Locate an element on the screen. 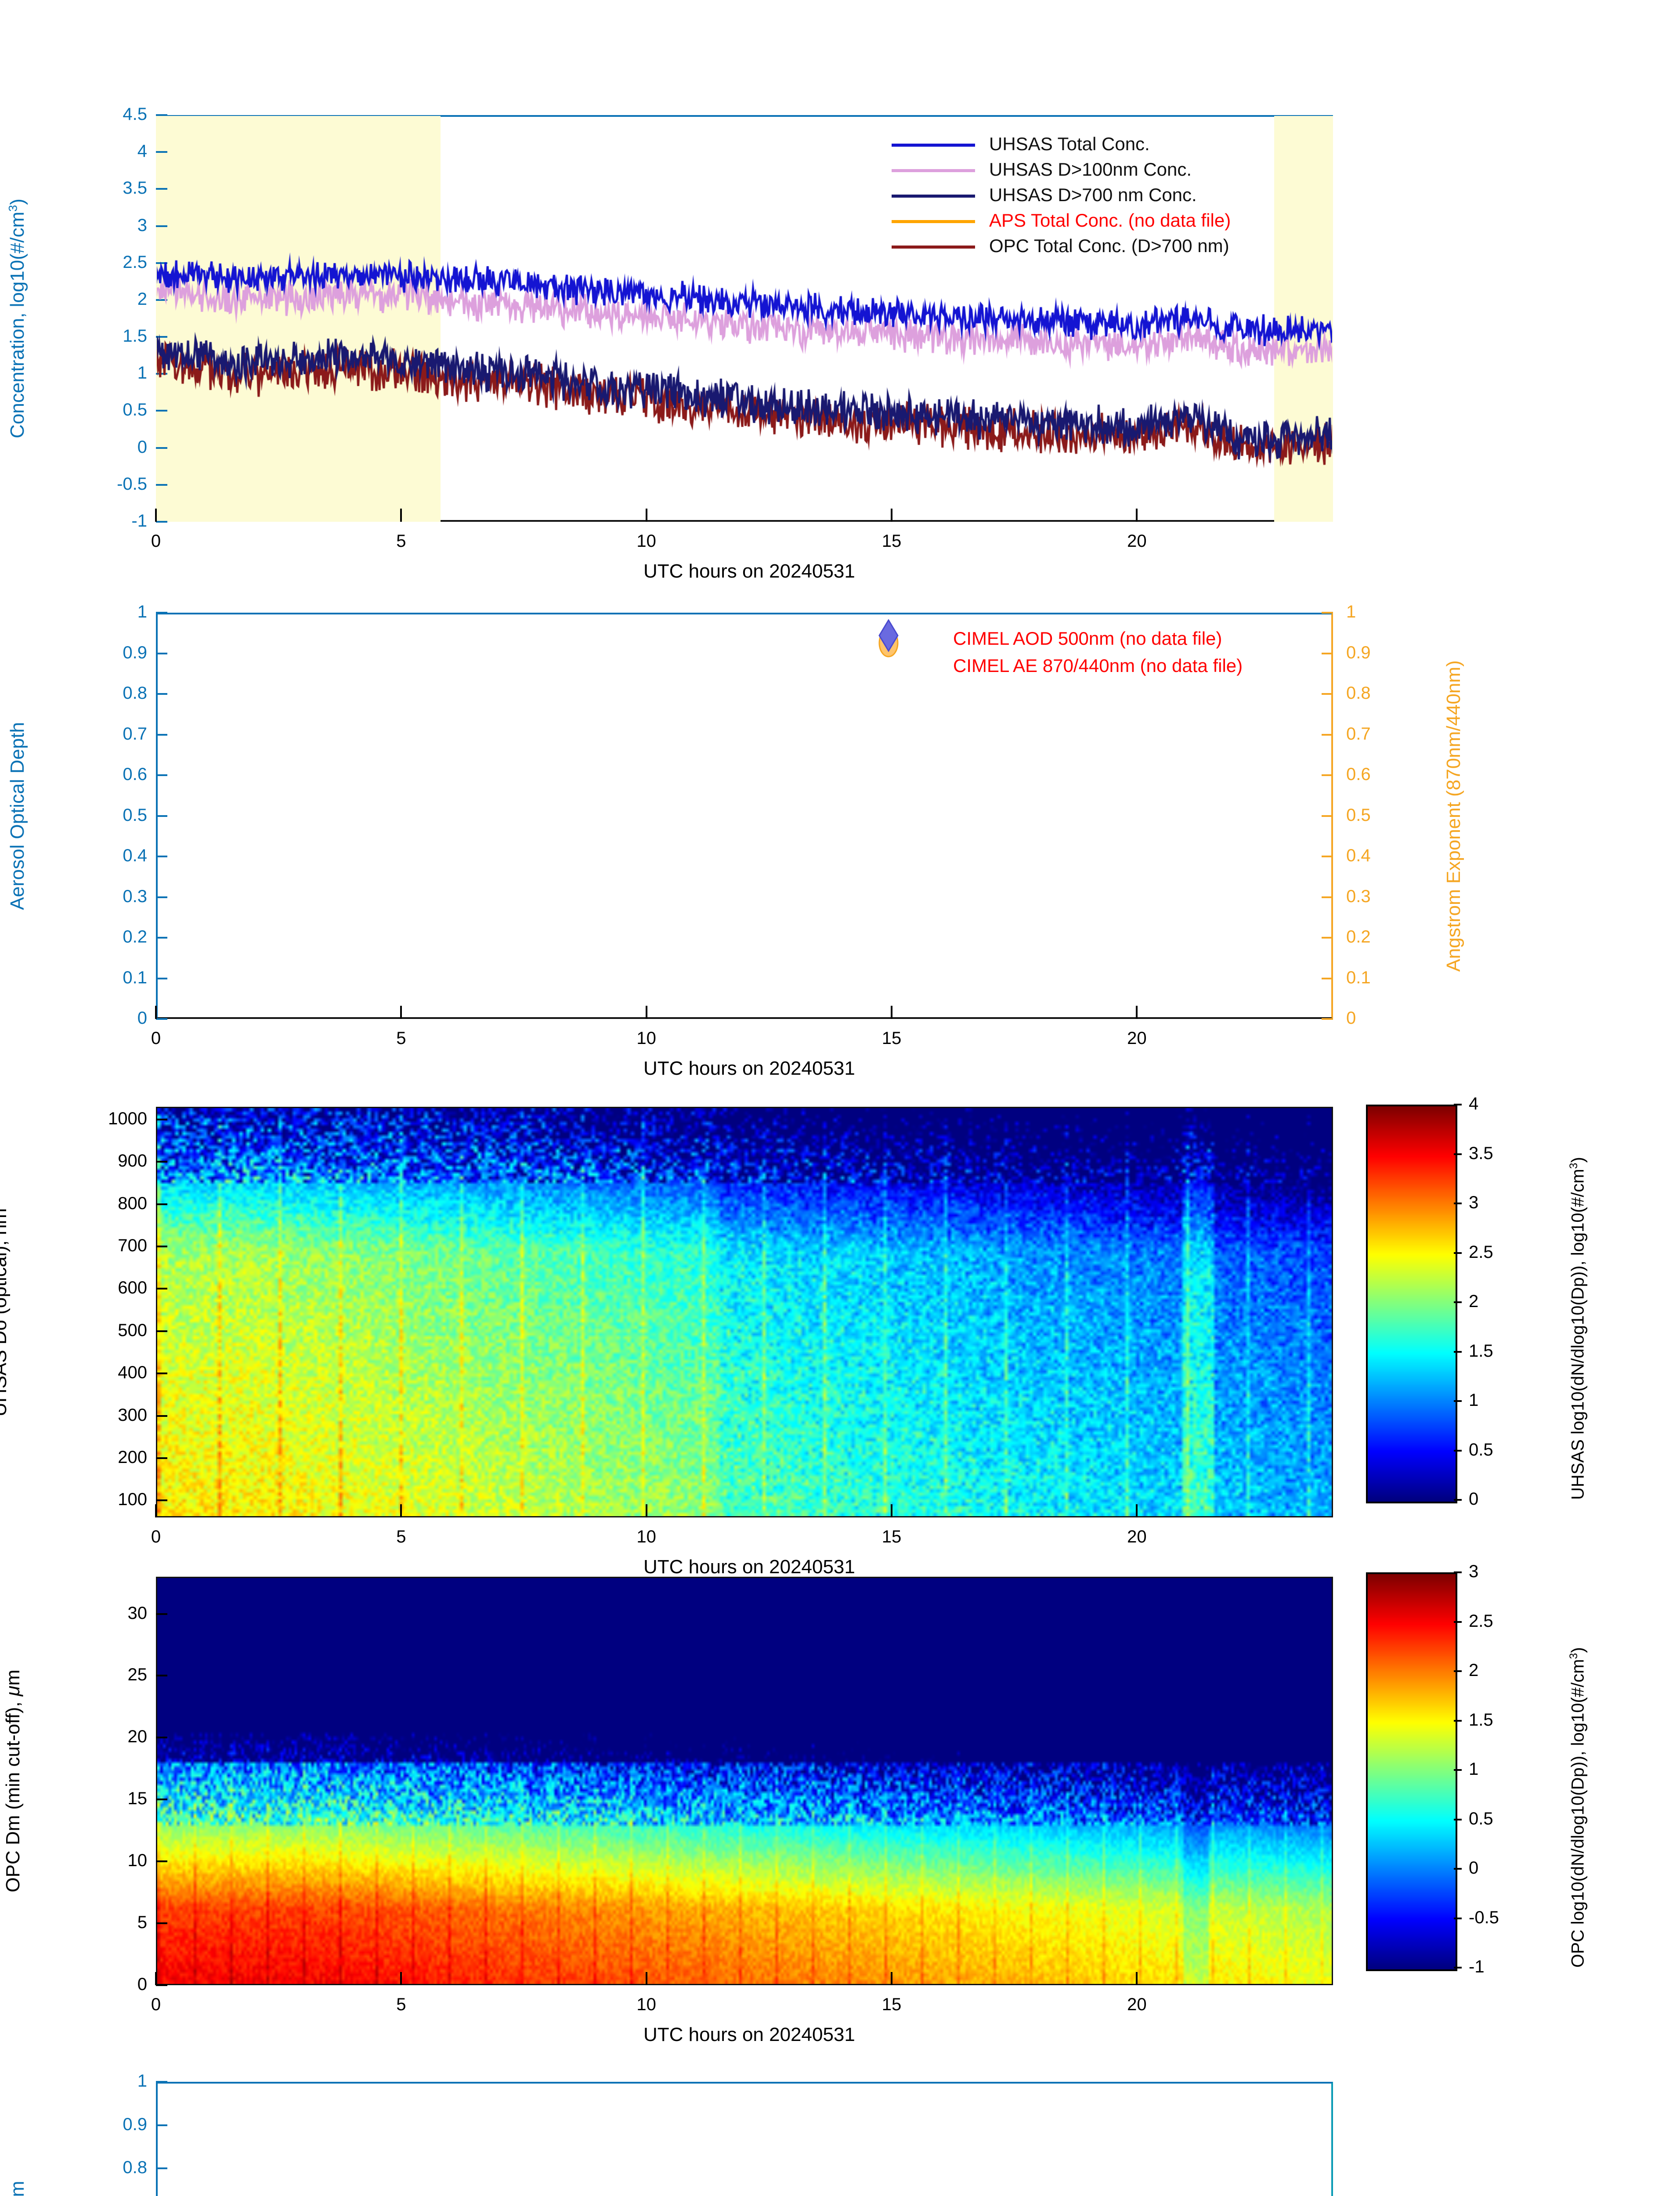  xtick-label-p4-1: 5 is located at coordinates (401, 2004).